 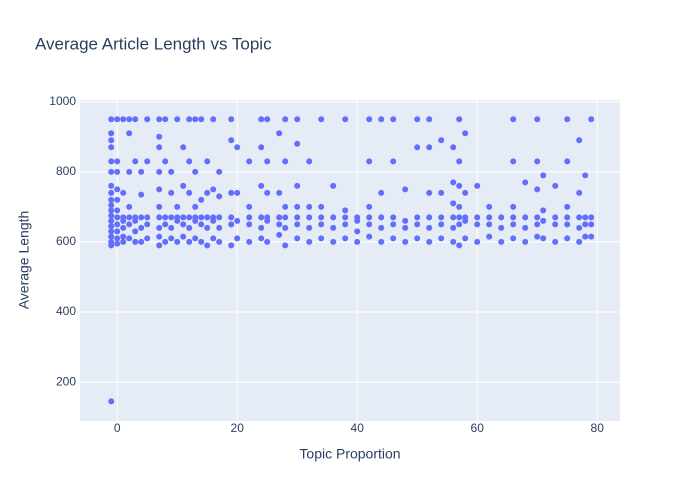 What do you see at coordinates (62, 101) in the screenshot?
I see `y-tick-label: 1000` at bounding box center [62, 101].